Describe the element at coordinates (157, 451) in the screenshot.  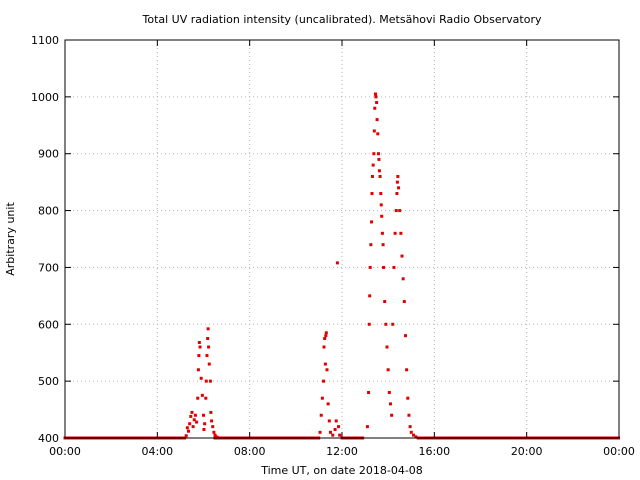
I see `x-tick-label: 04:00` at that location.